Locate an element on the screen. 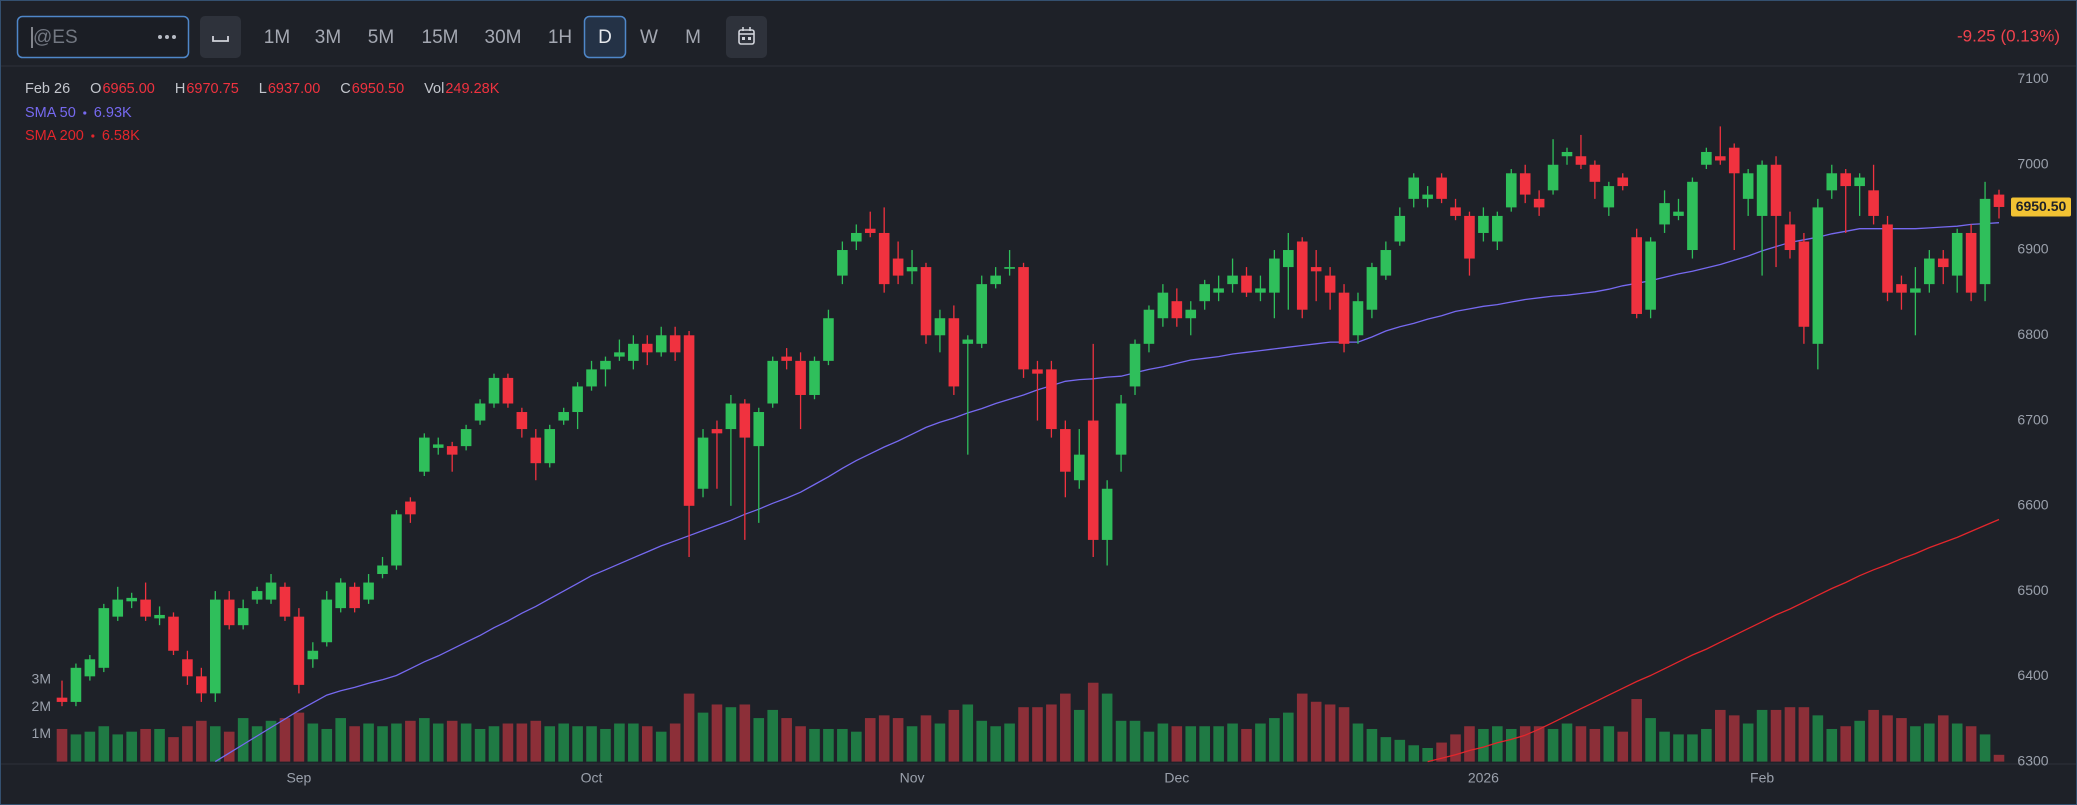 This screenshot has height=805, width=2077. timeframe-button: 5M is located at coordinates (381, 37).